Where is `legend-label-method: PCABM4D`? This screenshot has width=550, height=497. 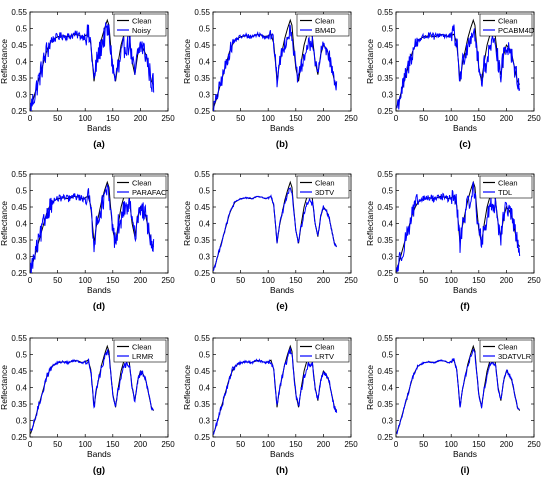 legend-label-method: PCABM4D is located at coordinates (516, 30).